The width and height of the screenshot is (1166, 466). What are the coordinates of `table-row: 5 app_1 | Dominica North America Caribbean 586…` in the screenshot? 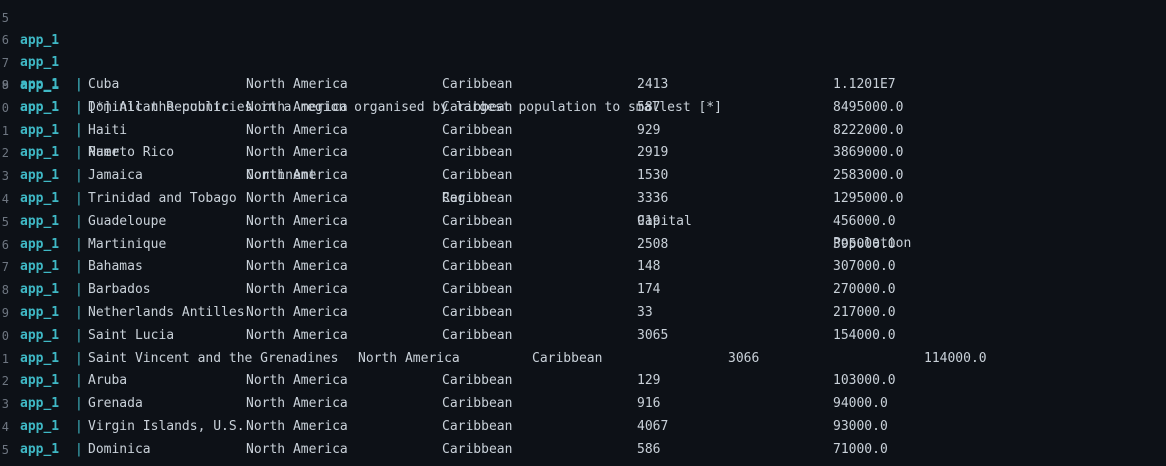 It's located at (583, 450).